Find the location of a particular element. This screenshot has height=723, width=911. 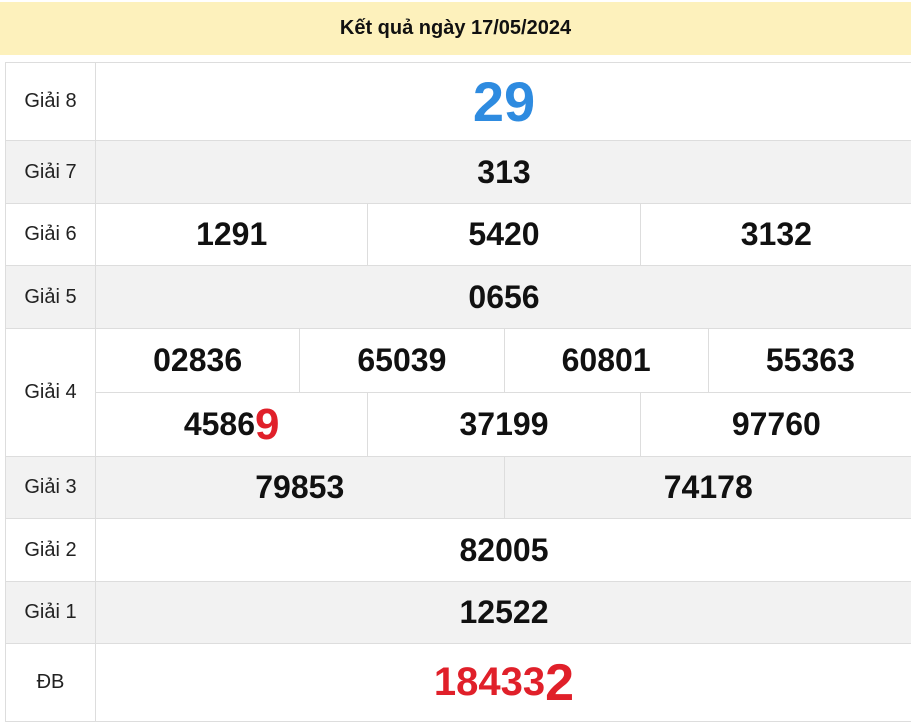

number-prefix: 4586 is located at coordinates (219, 424).